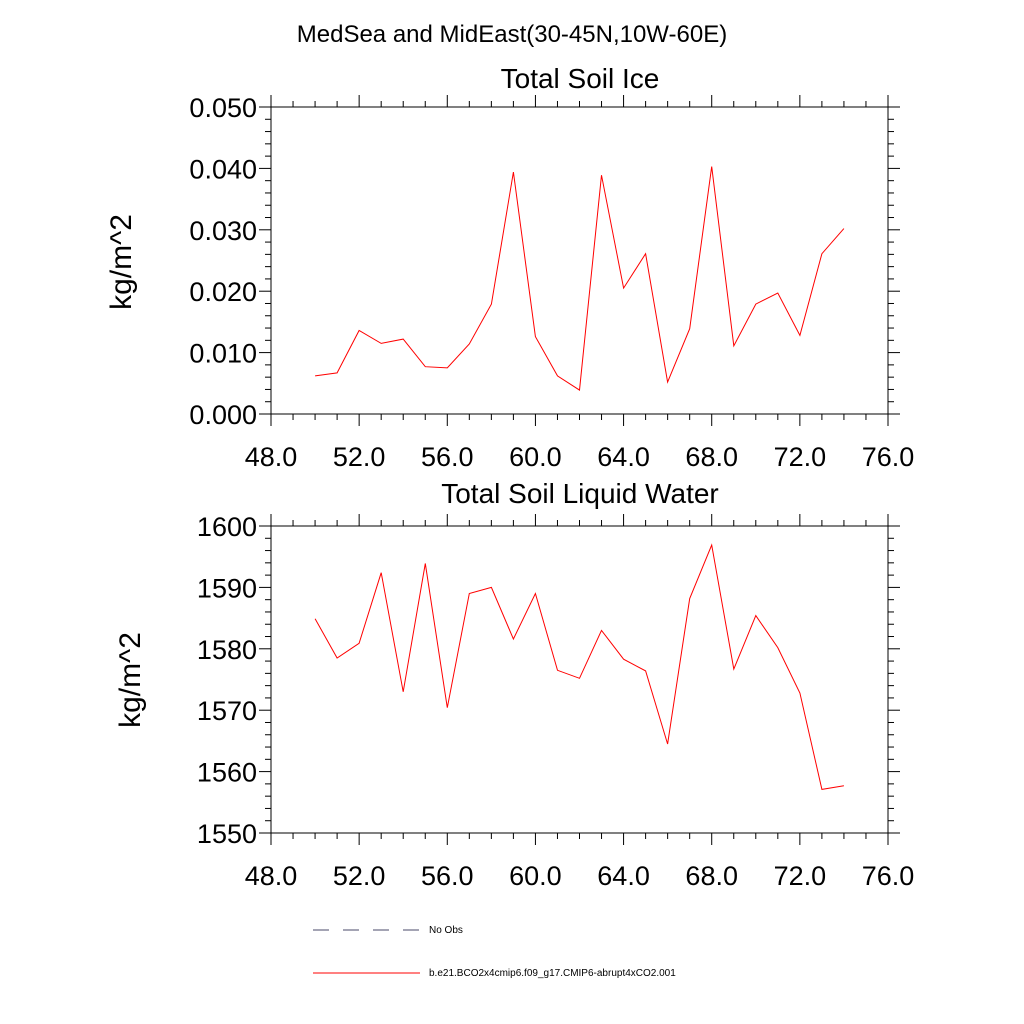  What do you see at coordinates (227, 773) in the screenshot?
I see `y-tick-label: 1560` at bounding box center [227, 773].